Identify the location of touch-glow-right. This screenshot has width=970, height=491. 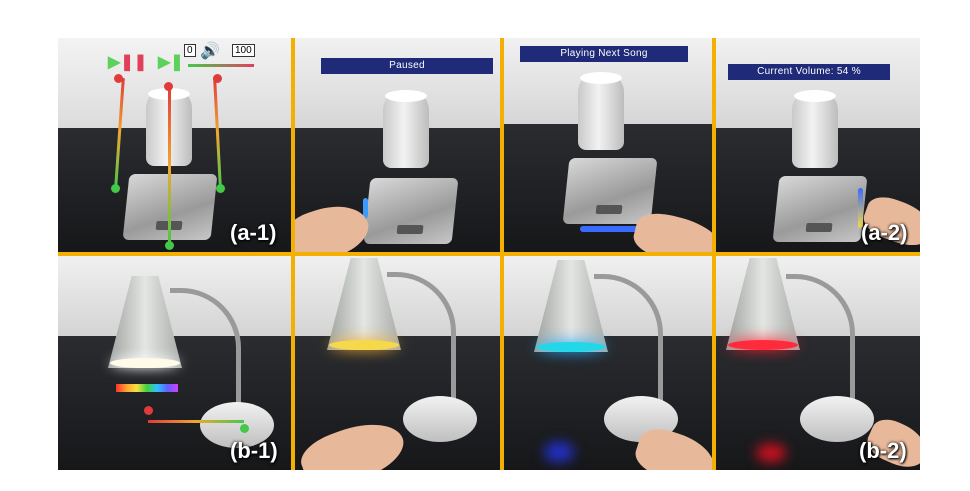
(860, 208).